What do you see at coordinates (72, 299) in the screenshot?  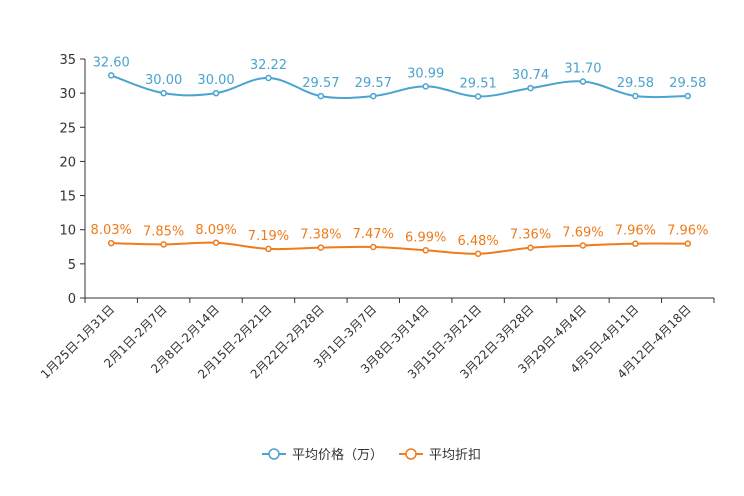 I see `y-tick-label: 0` at bounding box center [72, 299].